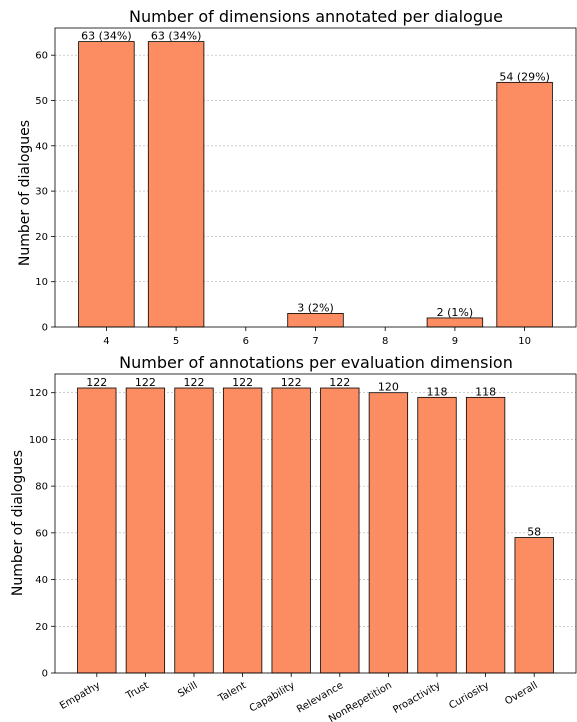  What do you see at coordinates (524, 341) in the screenshot?
I see `x-tick-label: 10` at bounding box center [524, 341].